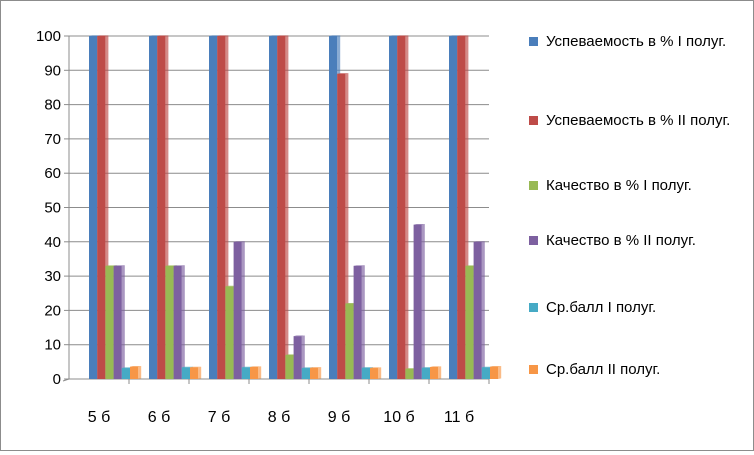 The image size is (754, 455). What do you see at coordinates (52, 242) in the screenshot?
I see `y-tick-label: 40` at bounding box center [52, 242].